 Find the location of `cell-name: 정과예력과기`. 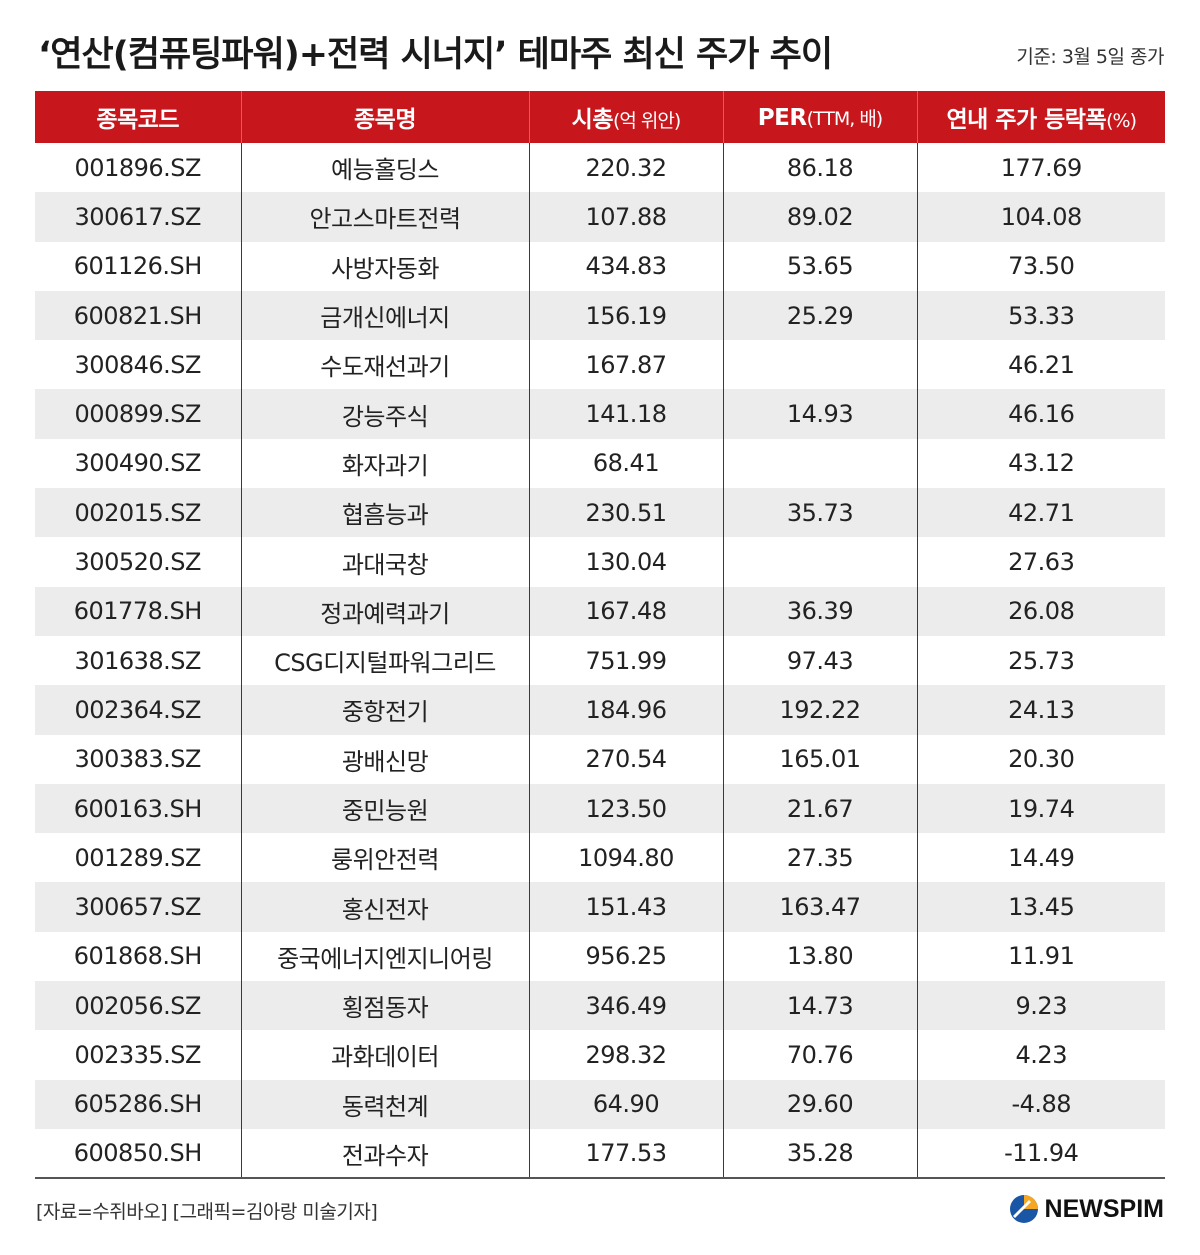

cell-name: 정과예력과기 is located at coordinates (384, 611).